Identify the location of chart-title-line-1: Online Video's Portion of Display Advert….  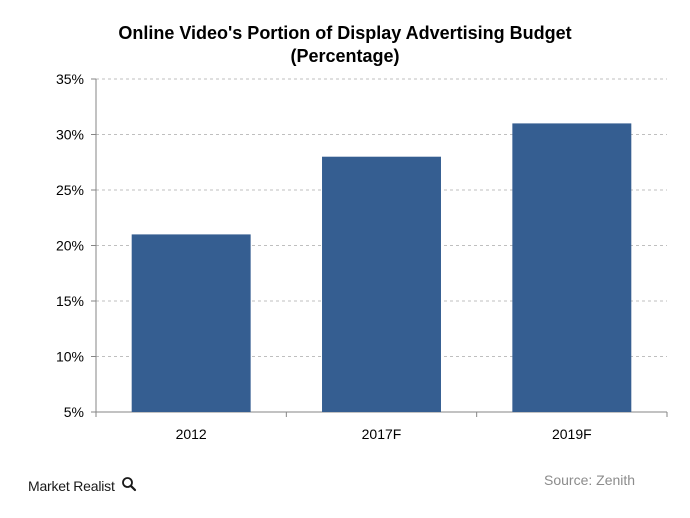
(345, 33).